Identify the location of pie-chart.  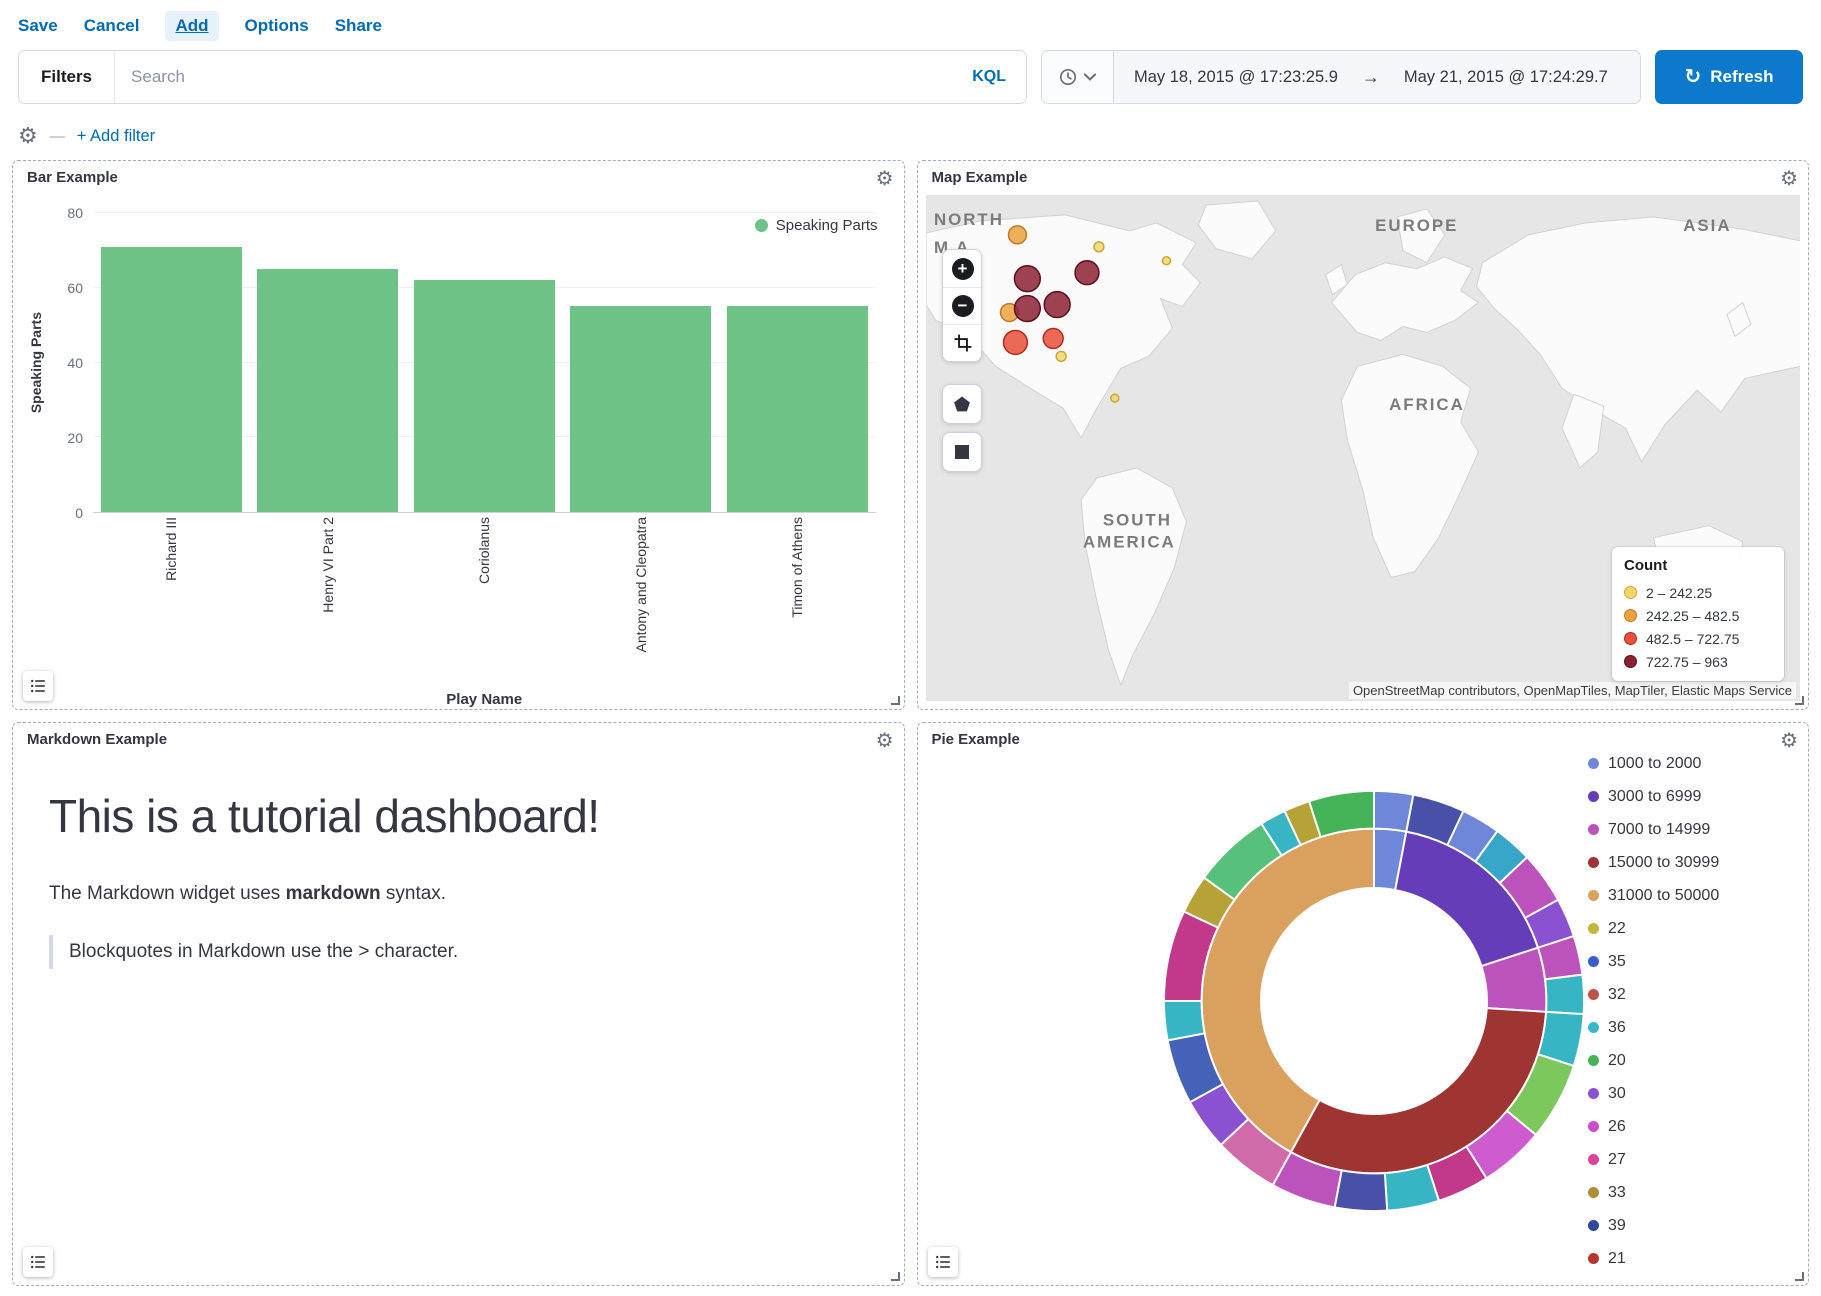
(1374, 1001).